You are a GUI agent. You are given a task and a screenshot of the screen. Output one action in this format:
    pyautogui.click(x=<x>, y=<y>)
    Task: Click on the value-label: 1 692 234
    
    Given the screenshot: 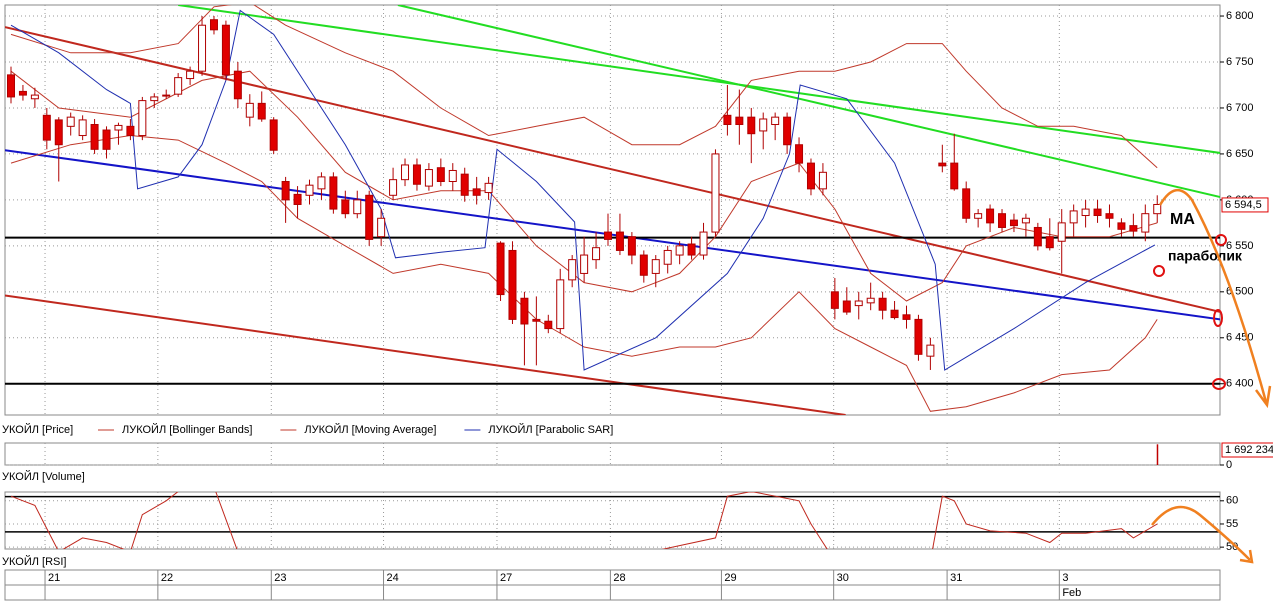 What is the action you would take?
    pyautogui.click(x=1249, y=450)
    